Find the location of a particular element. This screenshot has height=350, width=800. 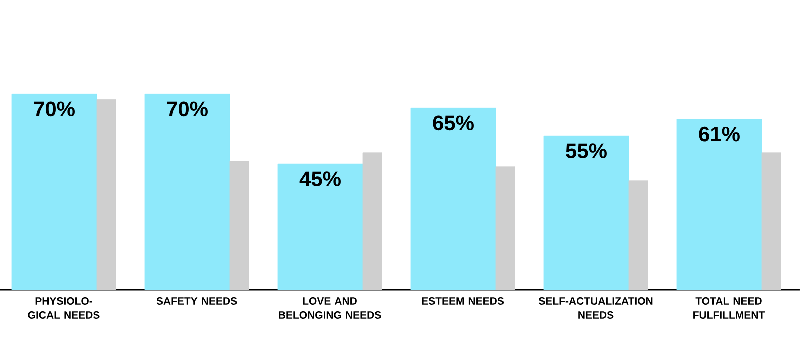

x-tick-label: LOVE AND BELONGING NEEDS is located at coordinates (330, 308).